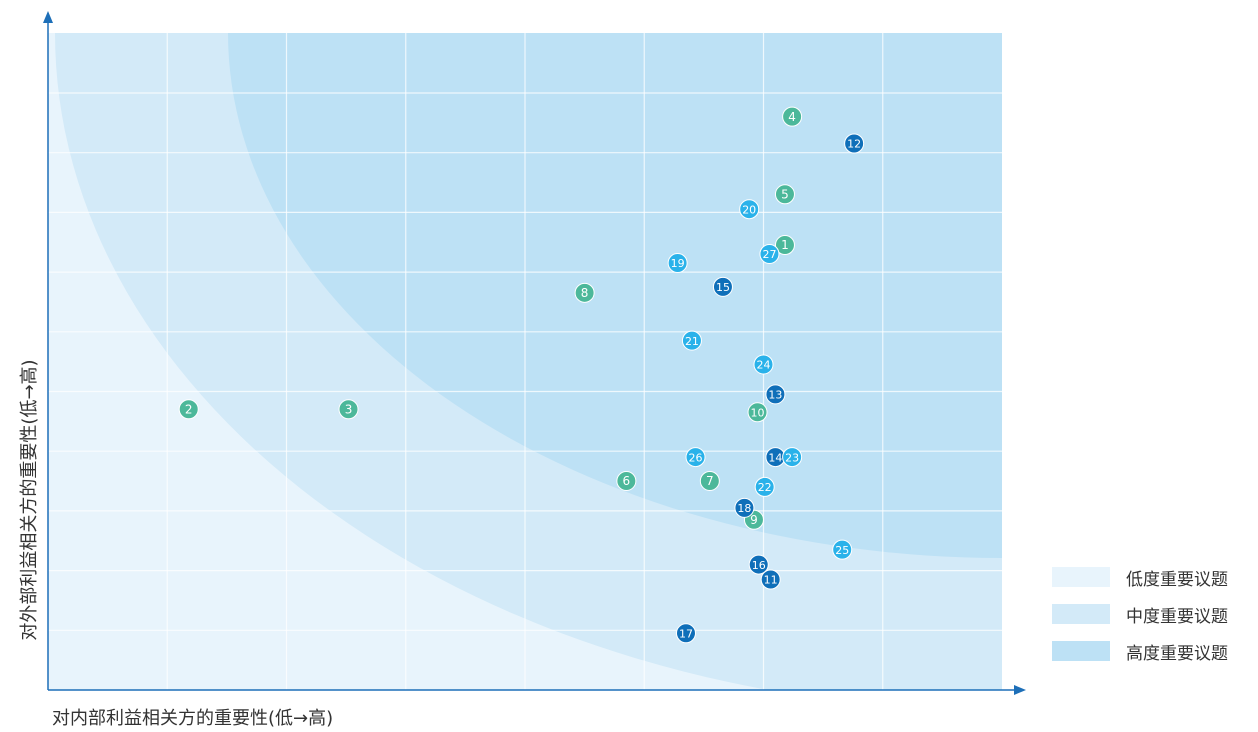  I want to click on legend: 低度重要议题 中度重要议题 高度重要议题, so click(1140, 617).